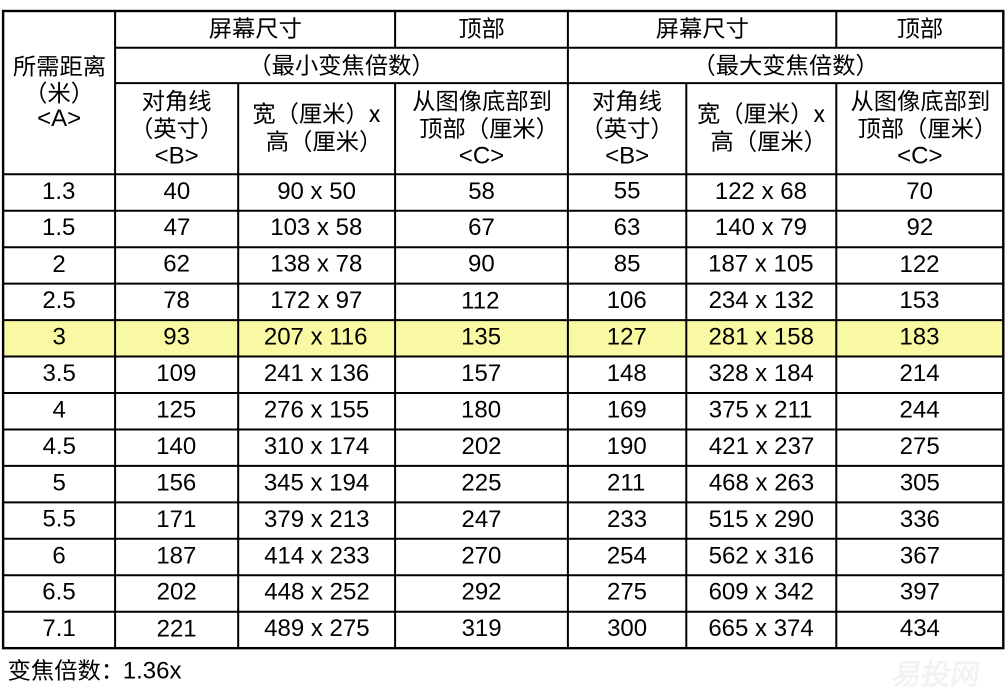  Describe the element at coordinates (761, 337) in the screenshot. I see `svg-text: 281 x 158` at that location.